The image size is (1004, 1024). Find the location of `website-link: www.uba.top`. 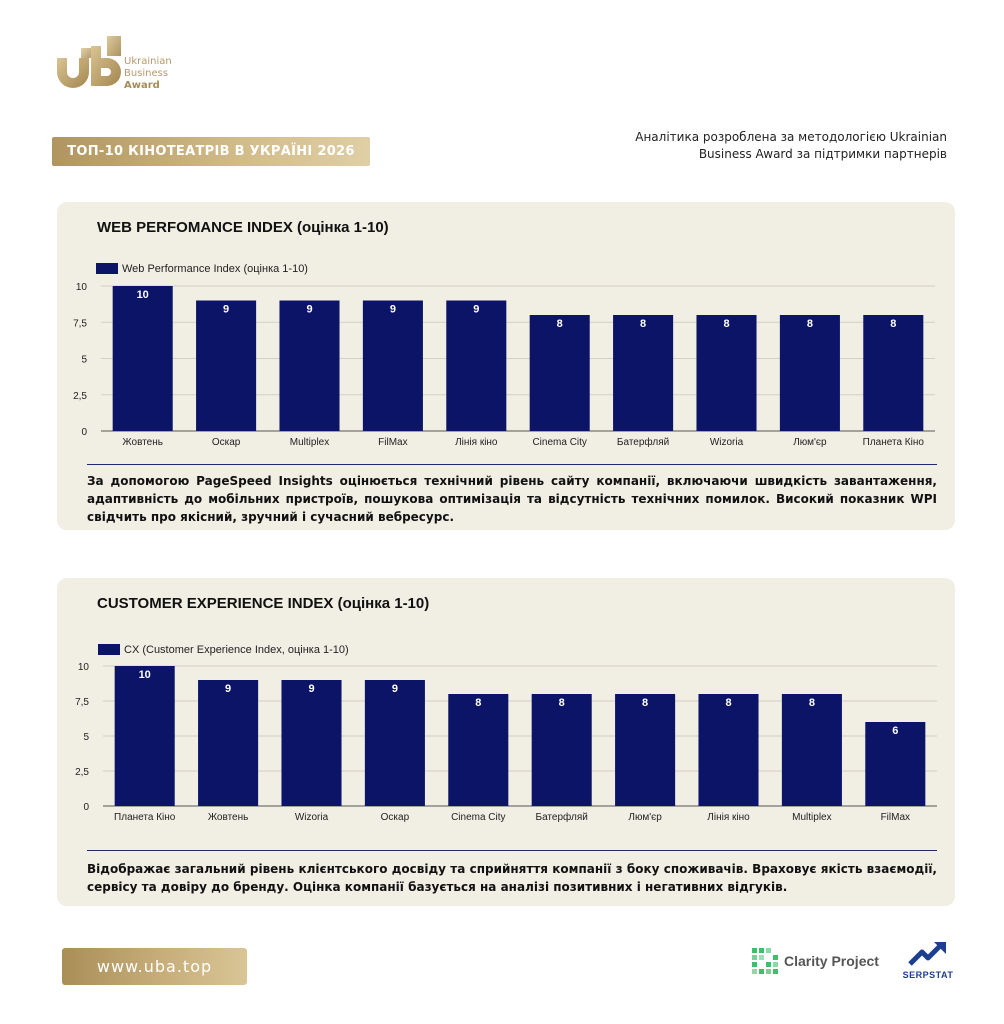

website-link: www.uba.top is located at coordinates (154, 966).